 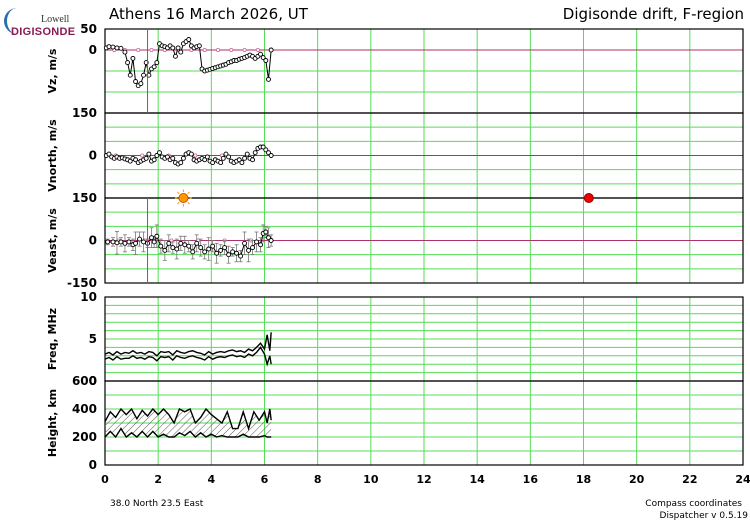 What do you see at coordinates (265, 479) in the screenshot?
I see `x-tick-label: 6` at bounding box center [265, 479].